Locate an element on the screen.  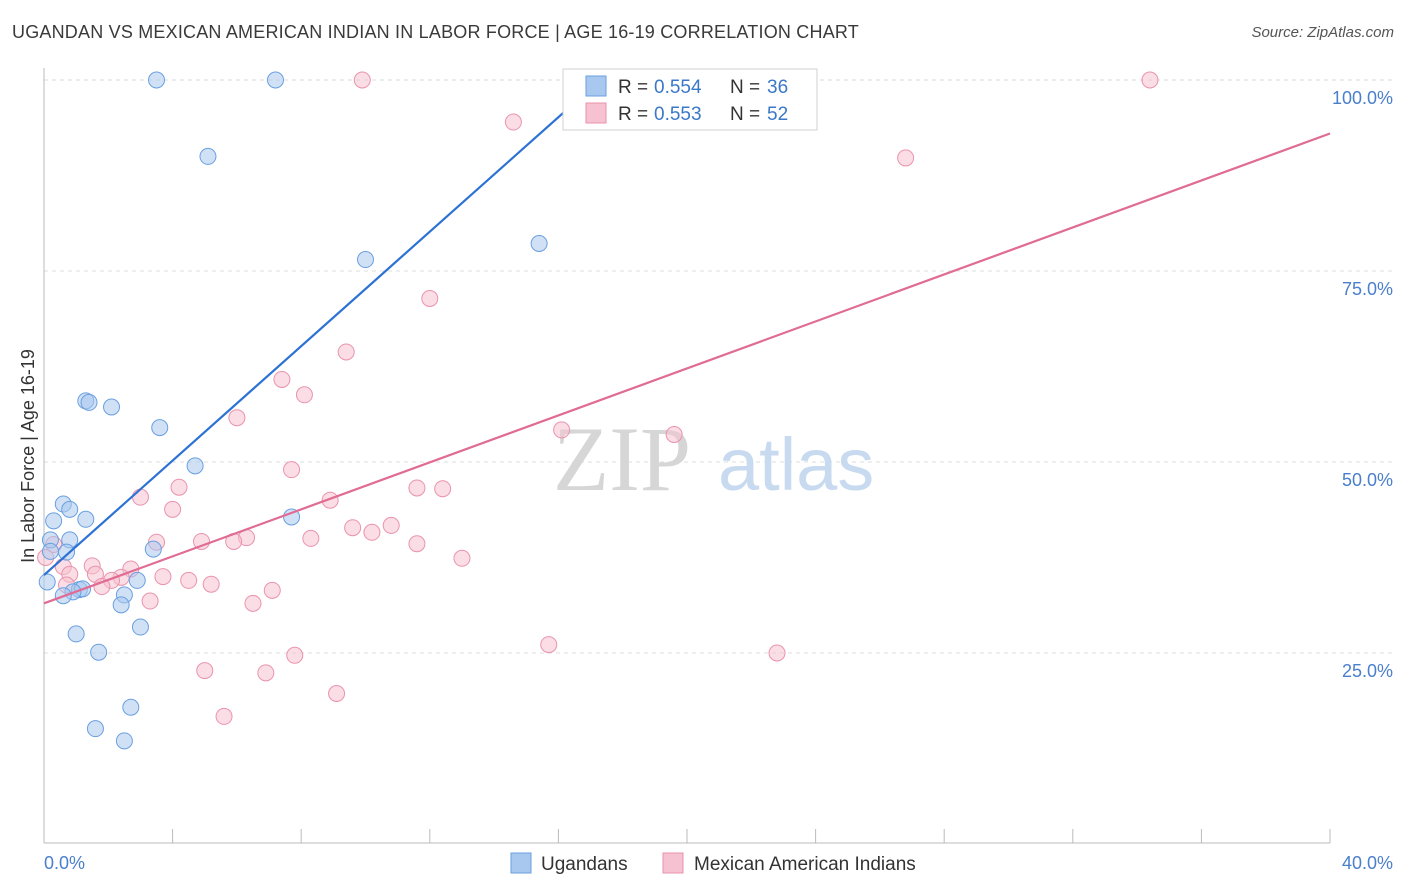
stats-legend-swatch-mexican-american-indians is located at coordinates (596, 113).